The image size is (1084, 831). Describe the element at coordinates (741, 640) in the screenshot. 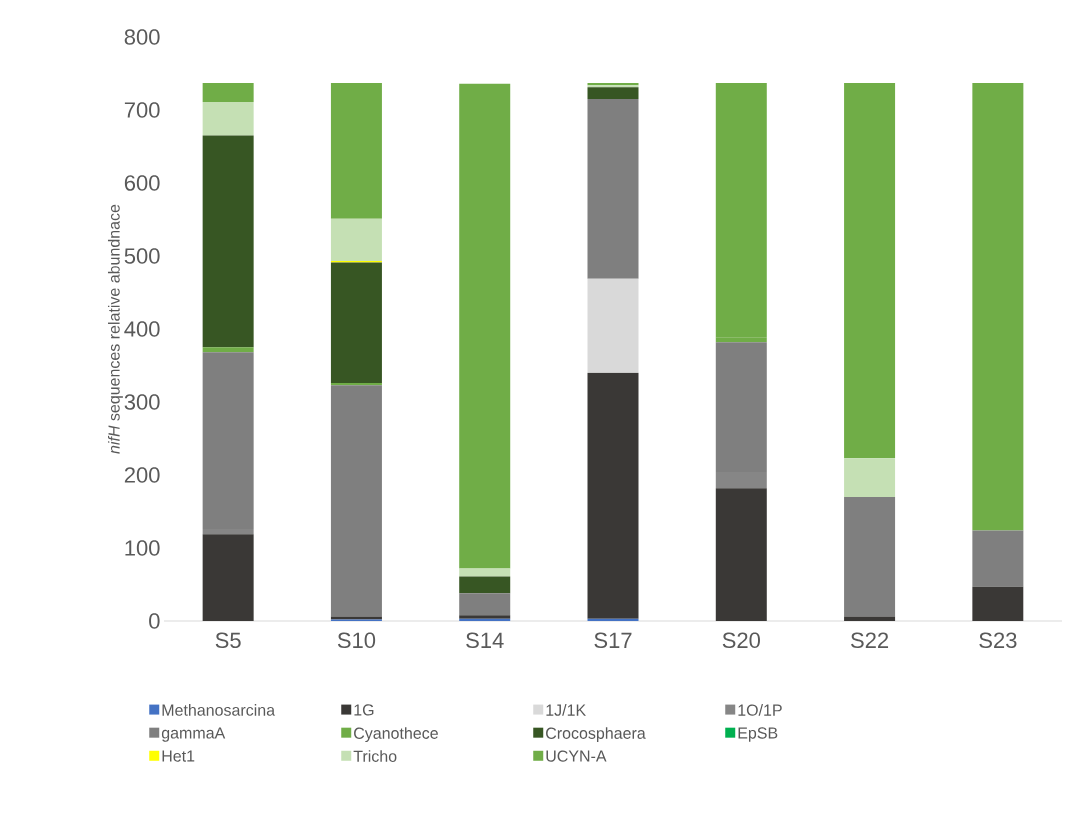

I see `x-tick-label: S20` at that location.